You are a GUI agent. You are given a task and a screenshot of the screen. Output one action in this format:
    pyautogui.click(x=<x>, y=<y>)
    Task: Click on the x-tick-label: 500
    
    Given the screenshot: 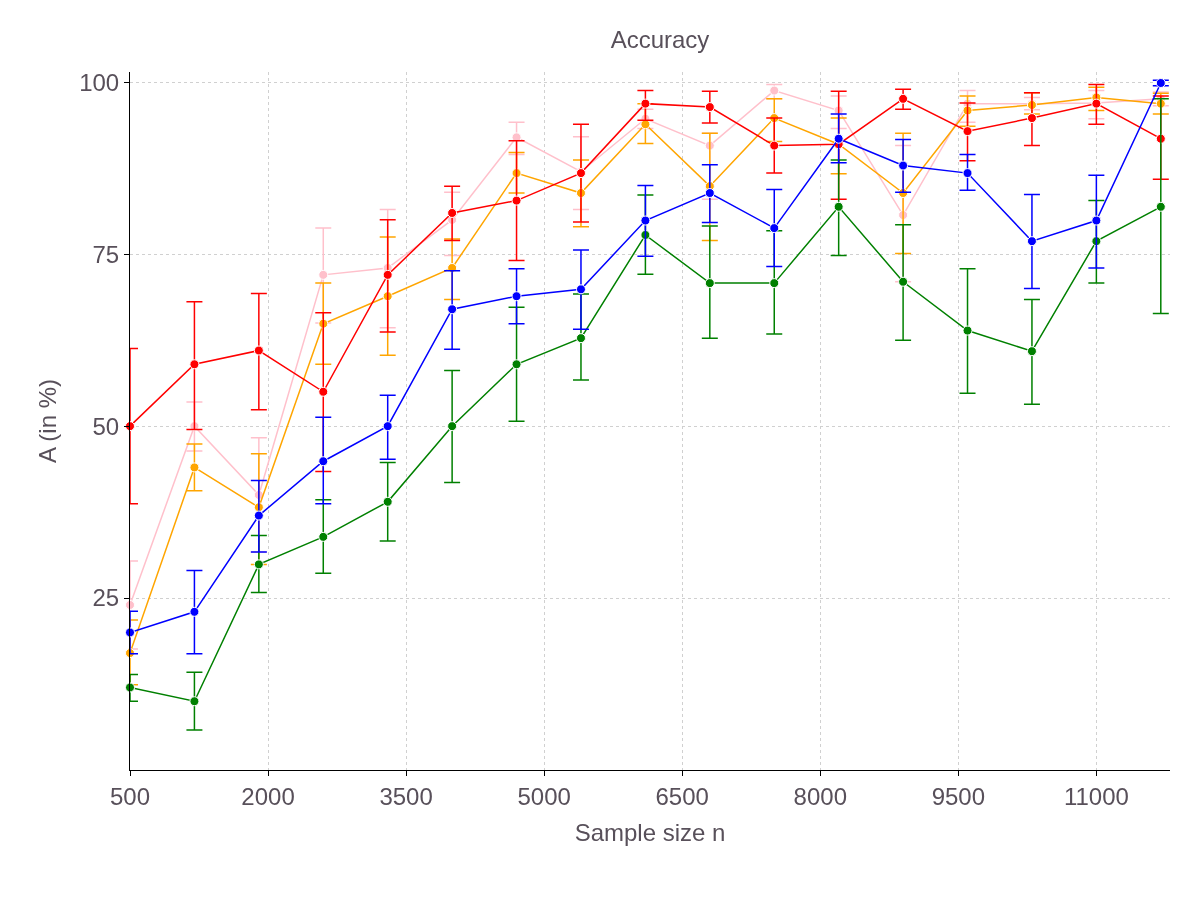 What is the action you would take?
    pyautogui.click(x=130, y=796)
    